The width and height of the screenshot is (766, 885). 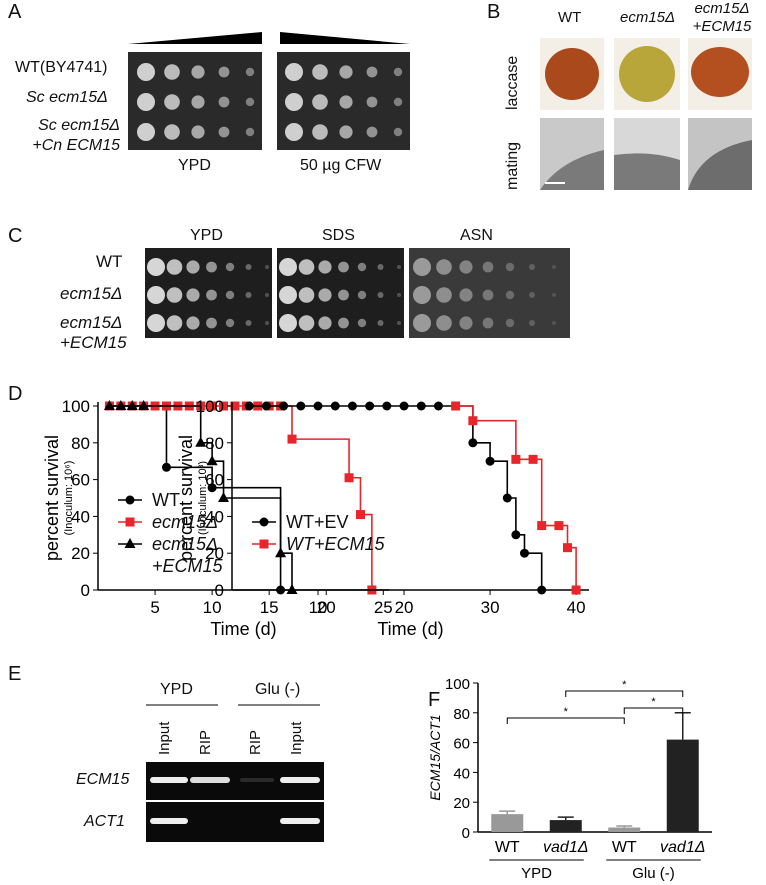 I want to click on y-axis-note: (Inoculum: 10⁶), so click(x=69, y=498).